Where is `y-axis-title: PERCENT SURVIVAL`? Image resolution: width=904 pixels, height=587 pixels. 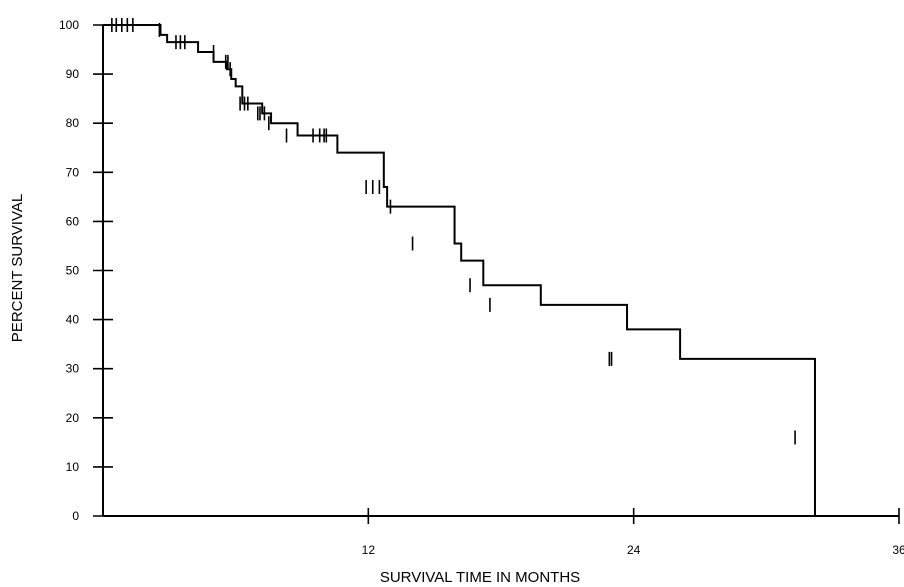
y-axis-title: PERCENT SURVIVAL is located at coordinates (17, 268).